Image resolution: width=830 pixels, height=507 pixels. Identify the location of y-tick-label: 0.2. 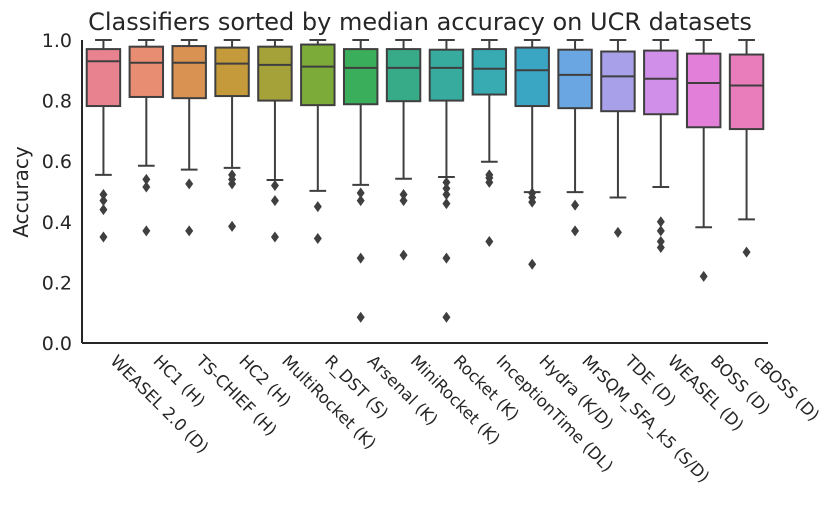
(57, 283).